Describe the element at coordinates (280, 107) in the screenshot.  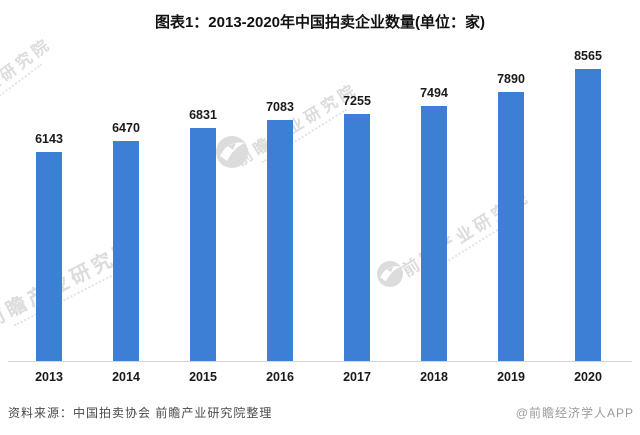
I see `bar-value-label: 7083` at that location.